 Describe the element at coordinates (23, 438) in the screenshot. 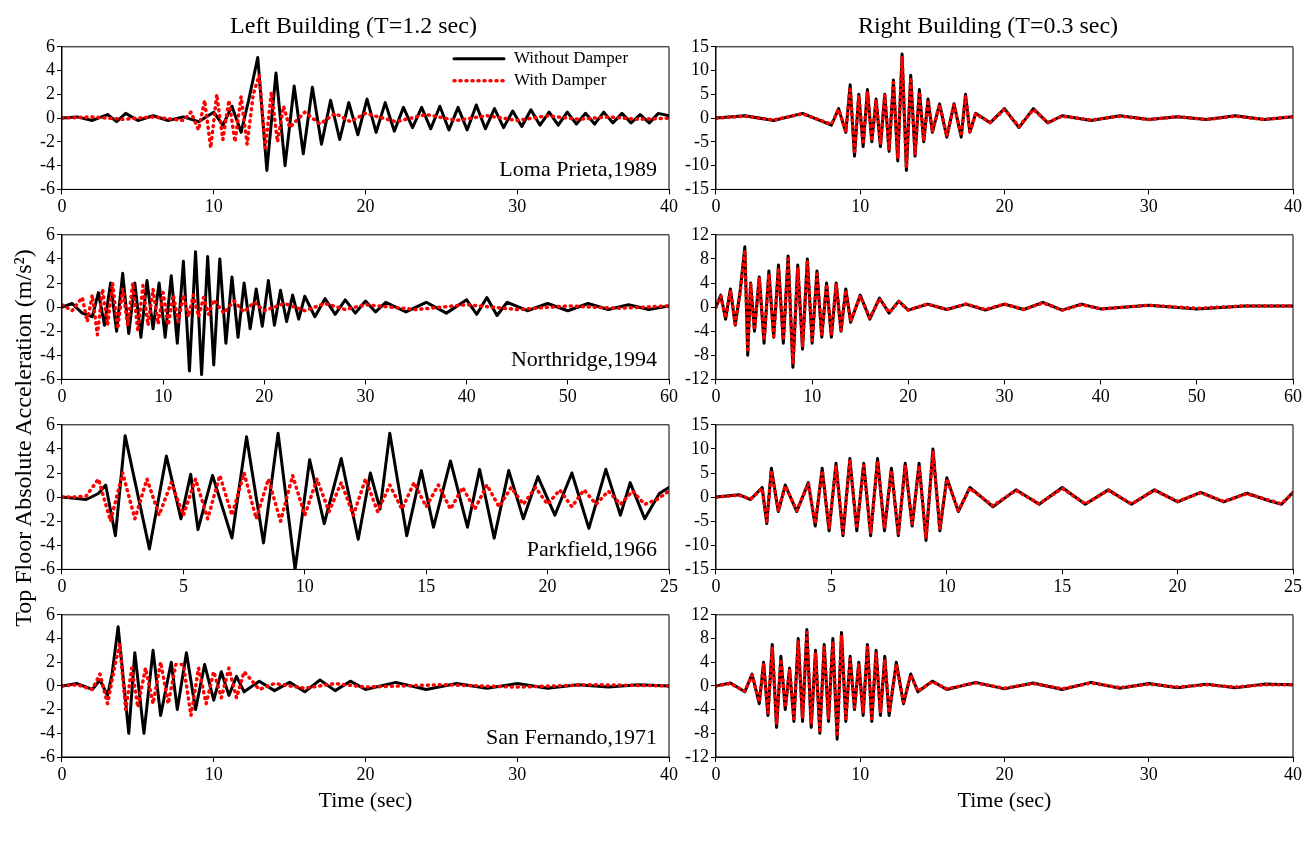

I see `y-axis-title: Top Floor Absolute Acceleration (m/s²)` at that location.